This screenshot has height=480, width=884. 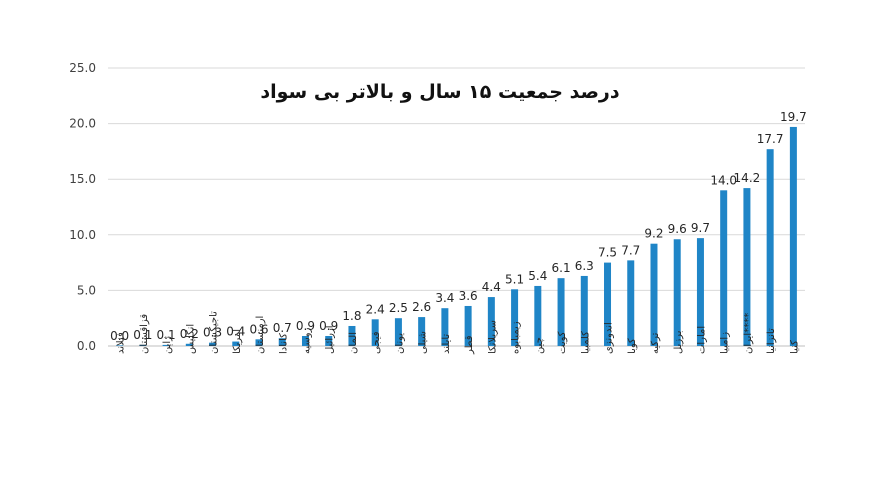 I want to click on x-tick-label: زیمبابوه, so click(x=516, y=337).